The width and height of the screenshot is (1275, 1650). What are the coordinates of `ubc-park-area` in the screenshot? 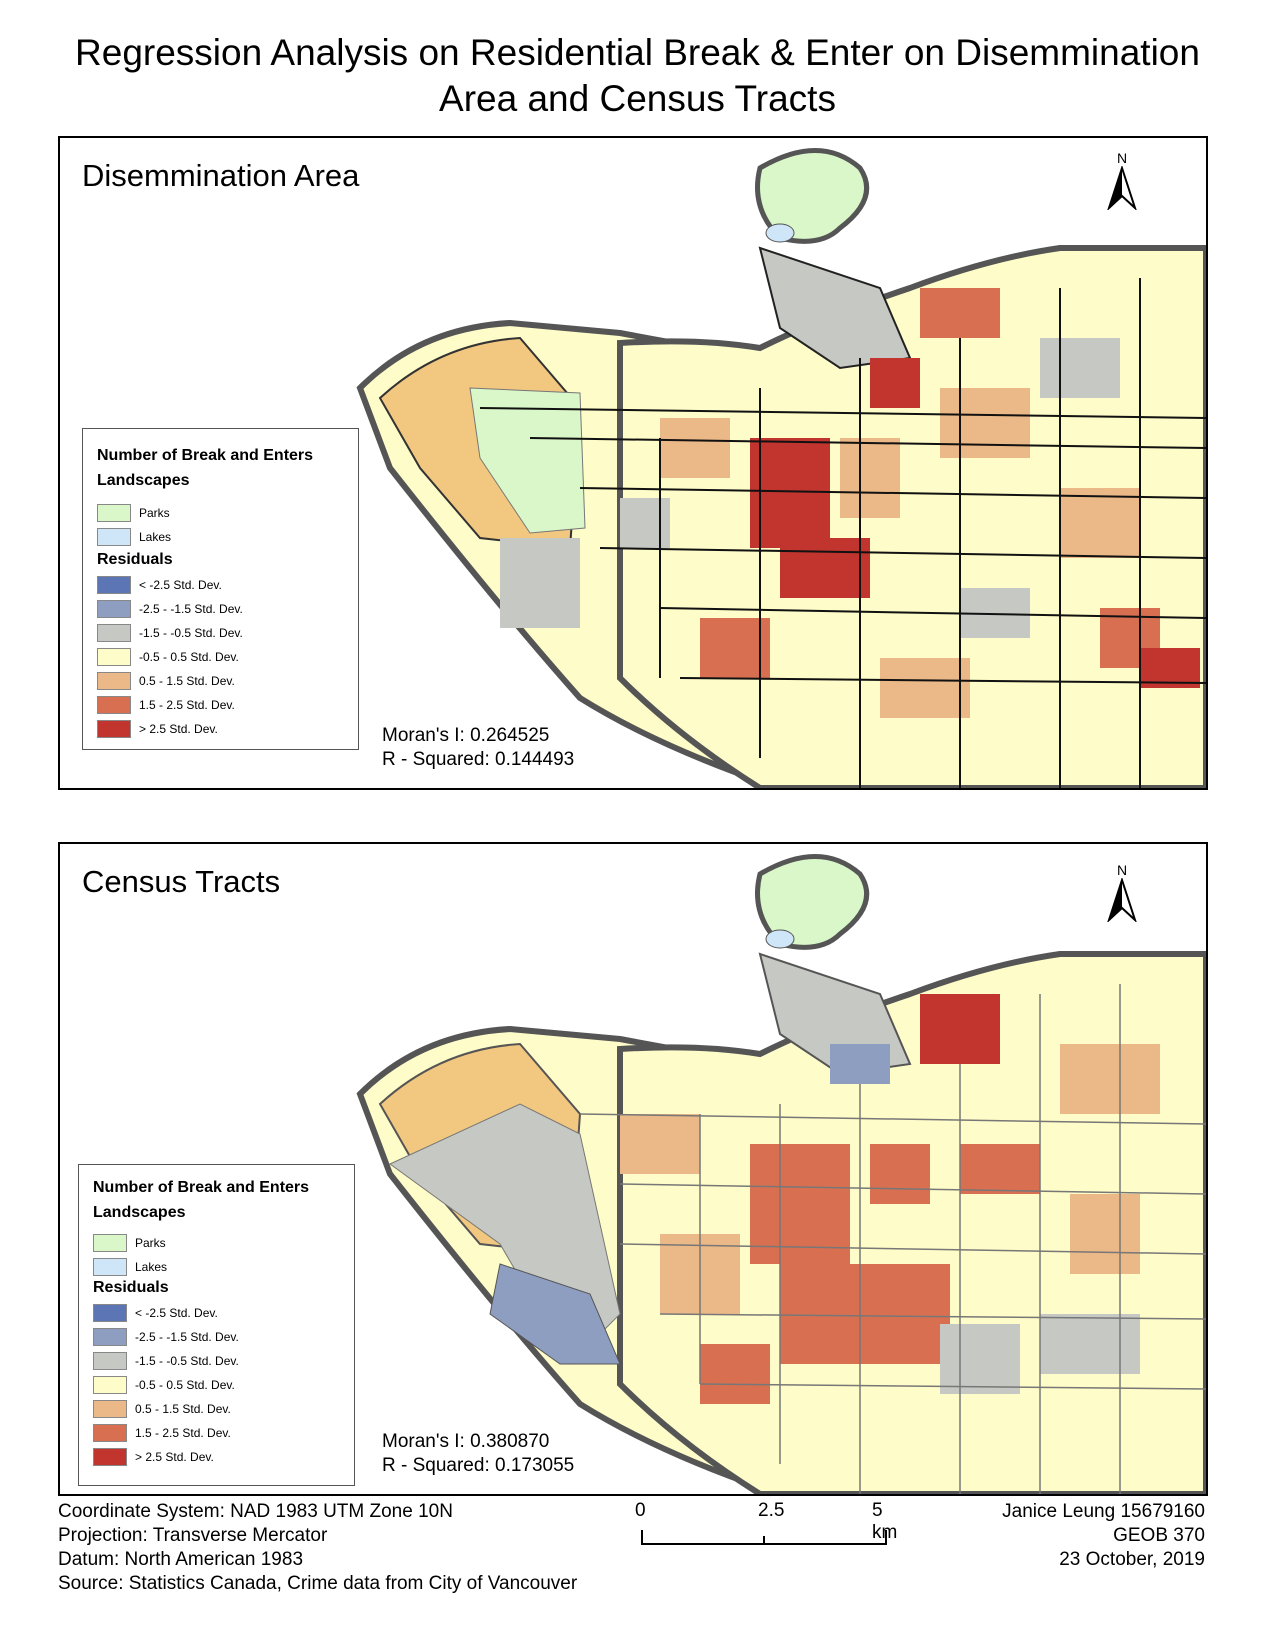 It's located at (527, 460).